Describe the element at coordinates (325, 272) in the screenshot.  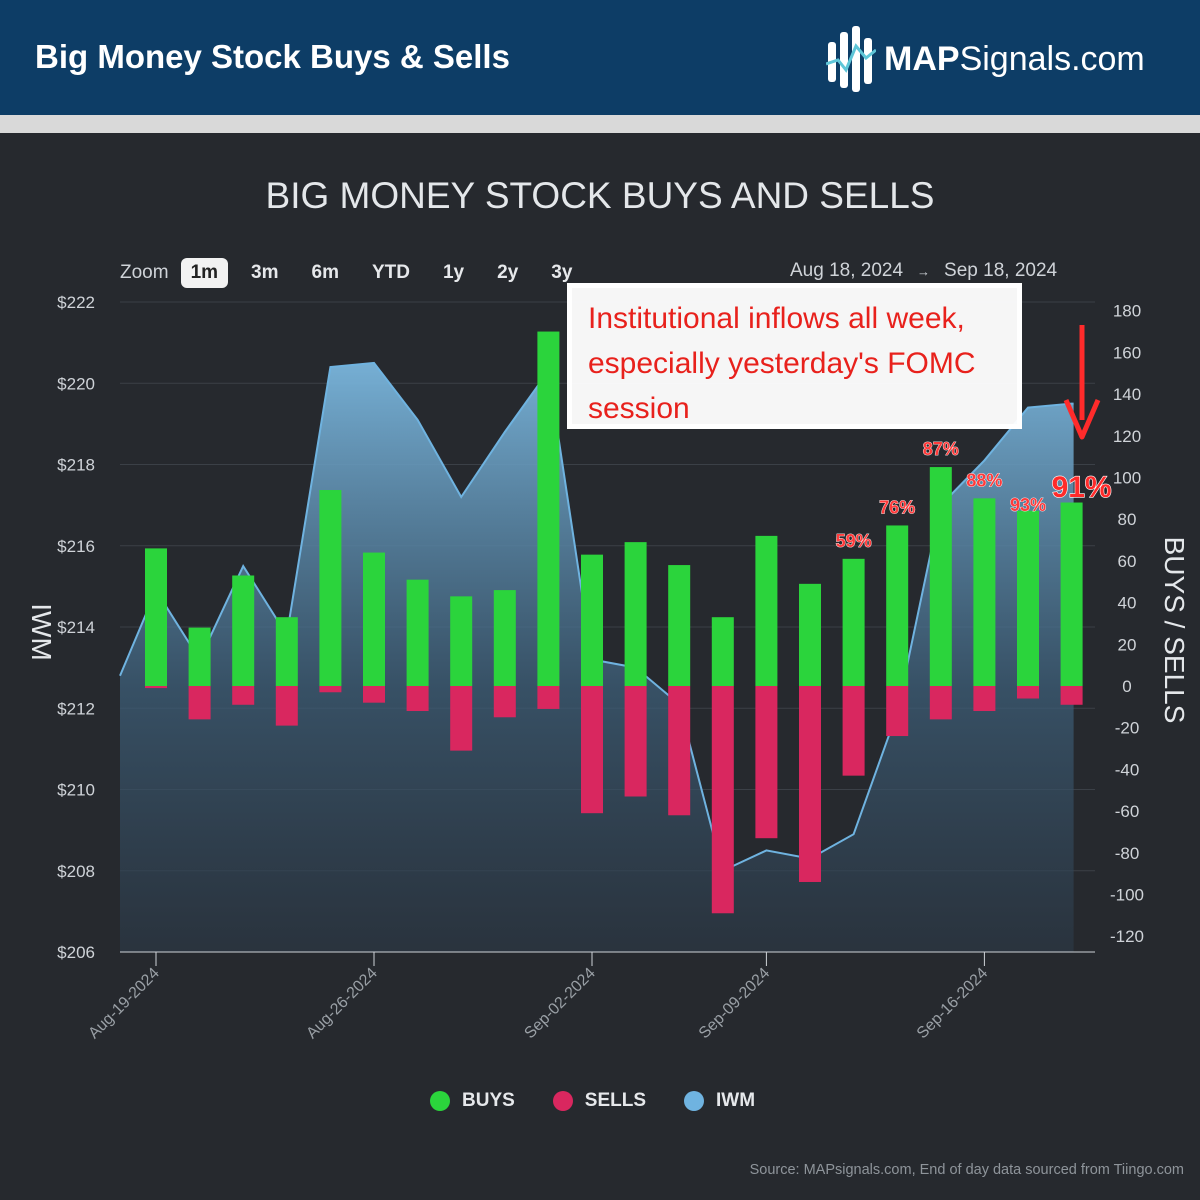
I see `zoom-6m-button: 6m` at that location.